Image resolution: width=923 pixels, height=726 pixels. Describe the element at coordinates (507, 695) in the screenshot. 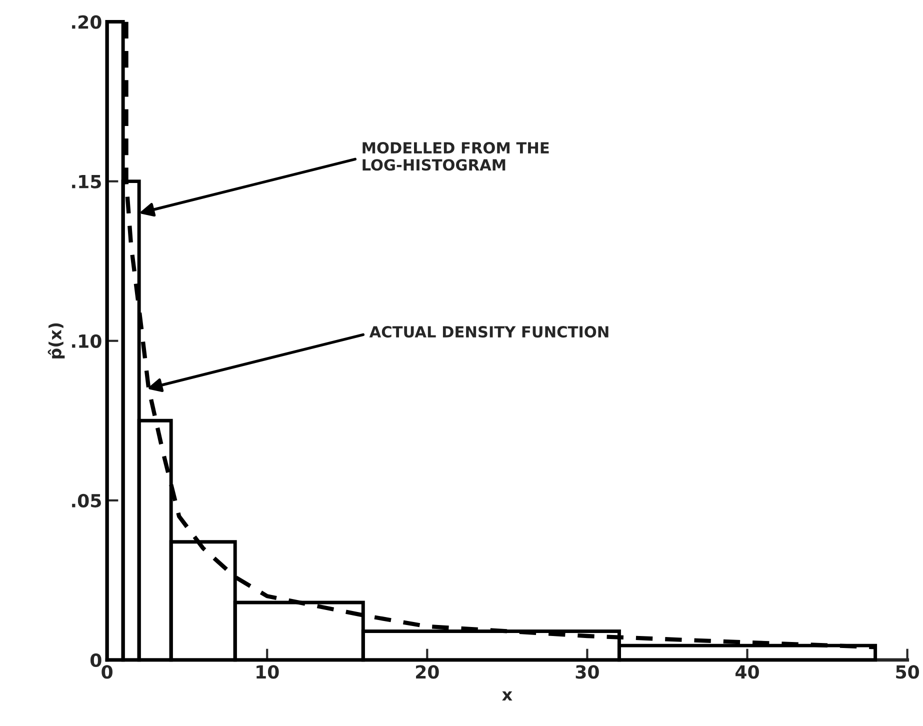

I see `x-axis-title: x` at that location.